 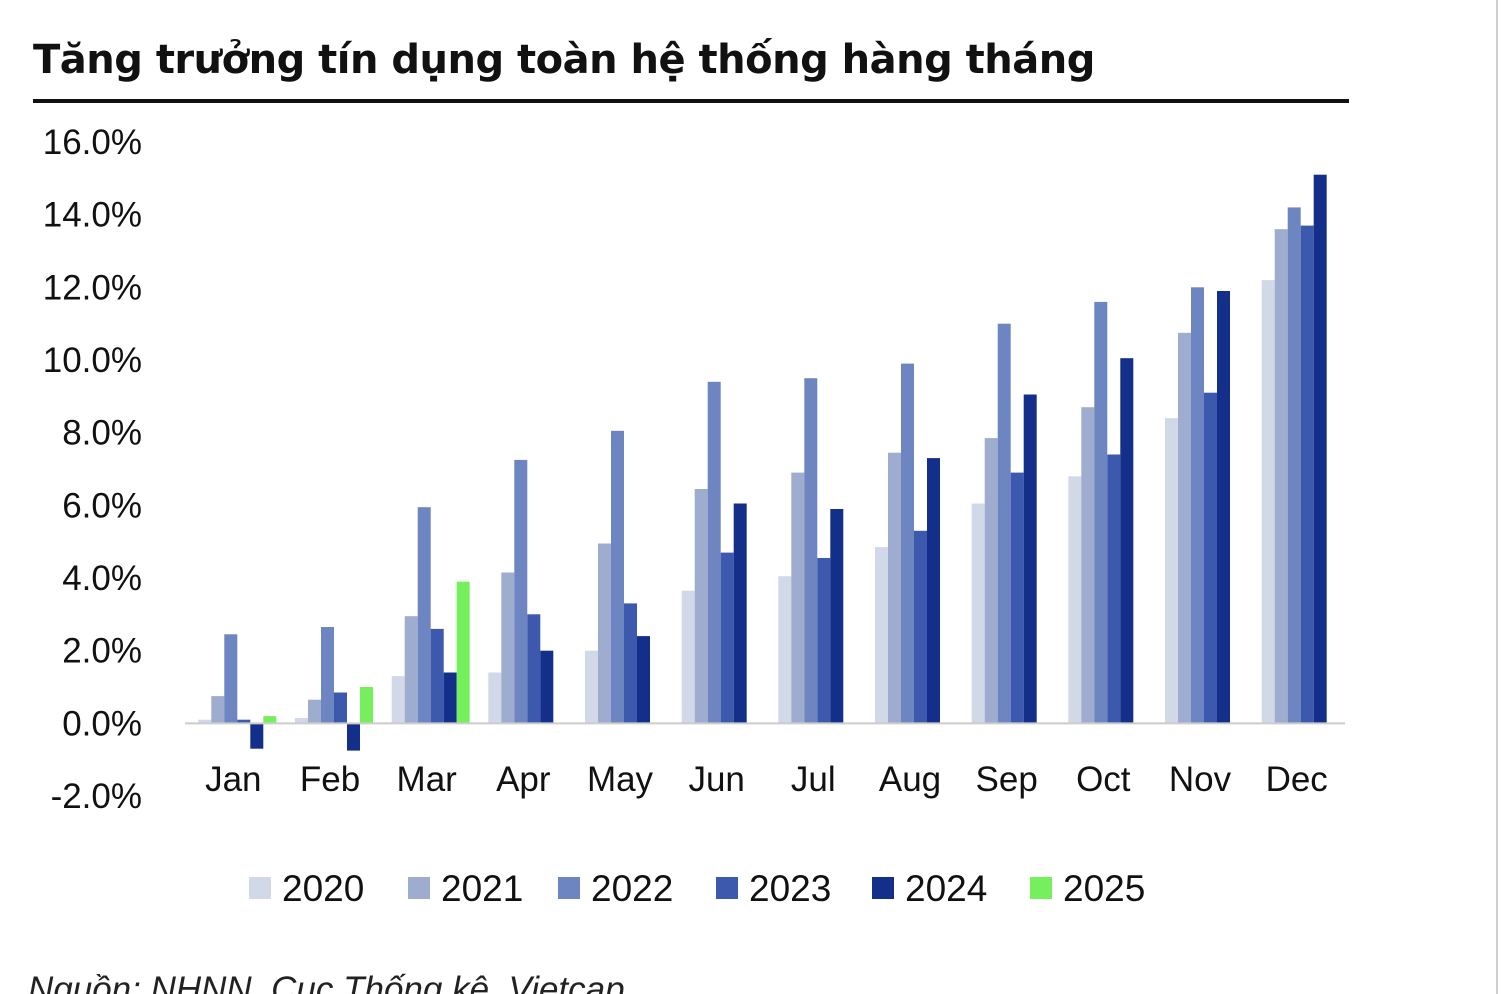 I want to click on bar-2021-sep, so click(x=991, y=581).